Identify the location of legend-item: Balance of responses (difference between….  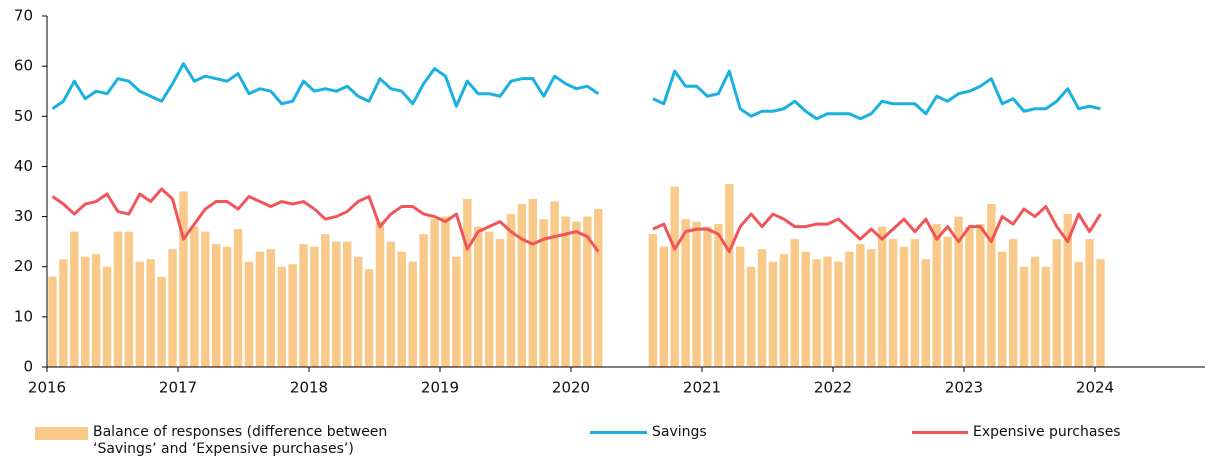
(235, 441).